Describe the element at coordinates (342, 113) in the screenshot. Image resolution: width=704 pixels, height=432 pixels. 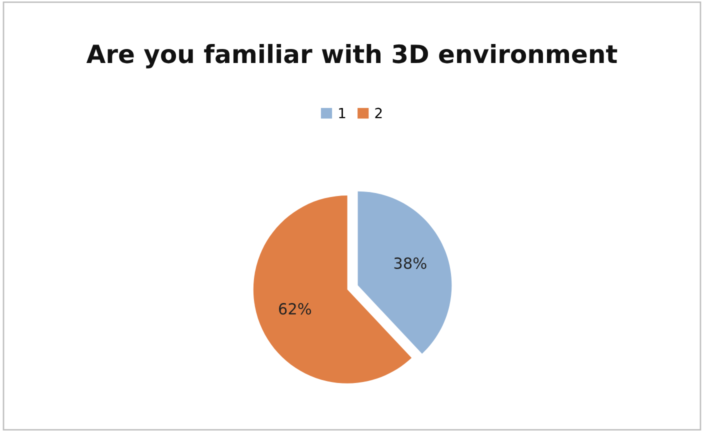
I see `legend-label: 1` at that location.